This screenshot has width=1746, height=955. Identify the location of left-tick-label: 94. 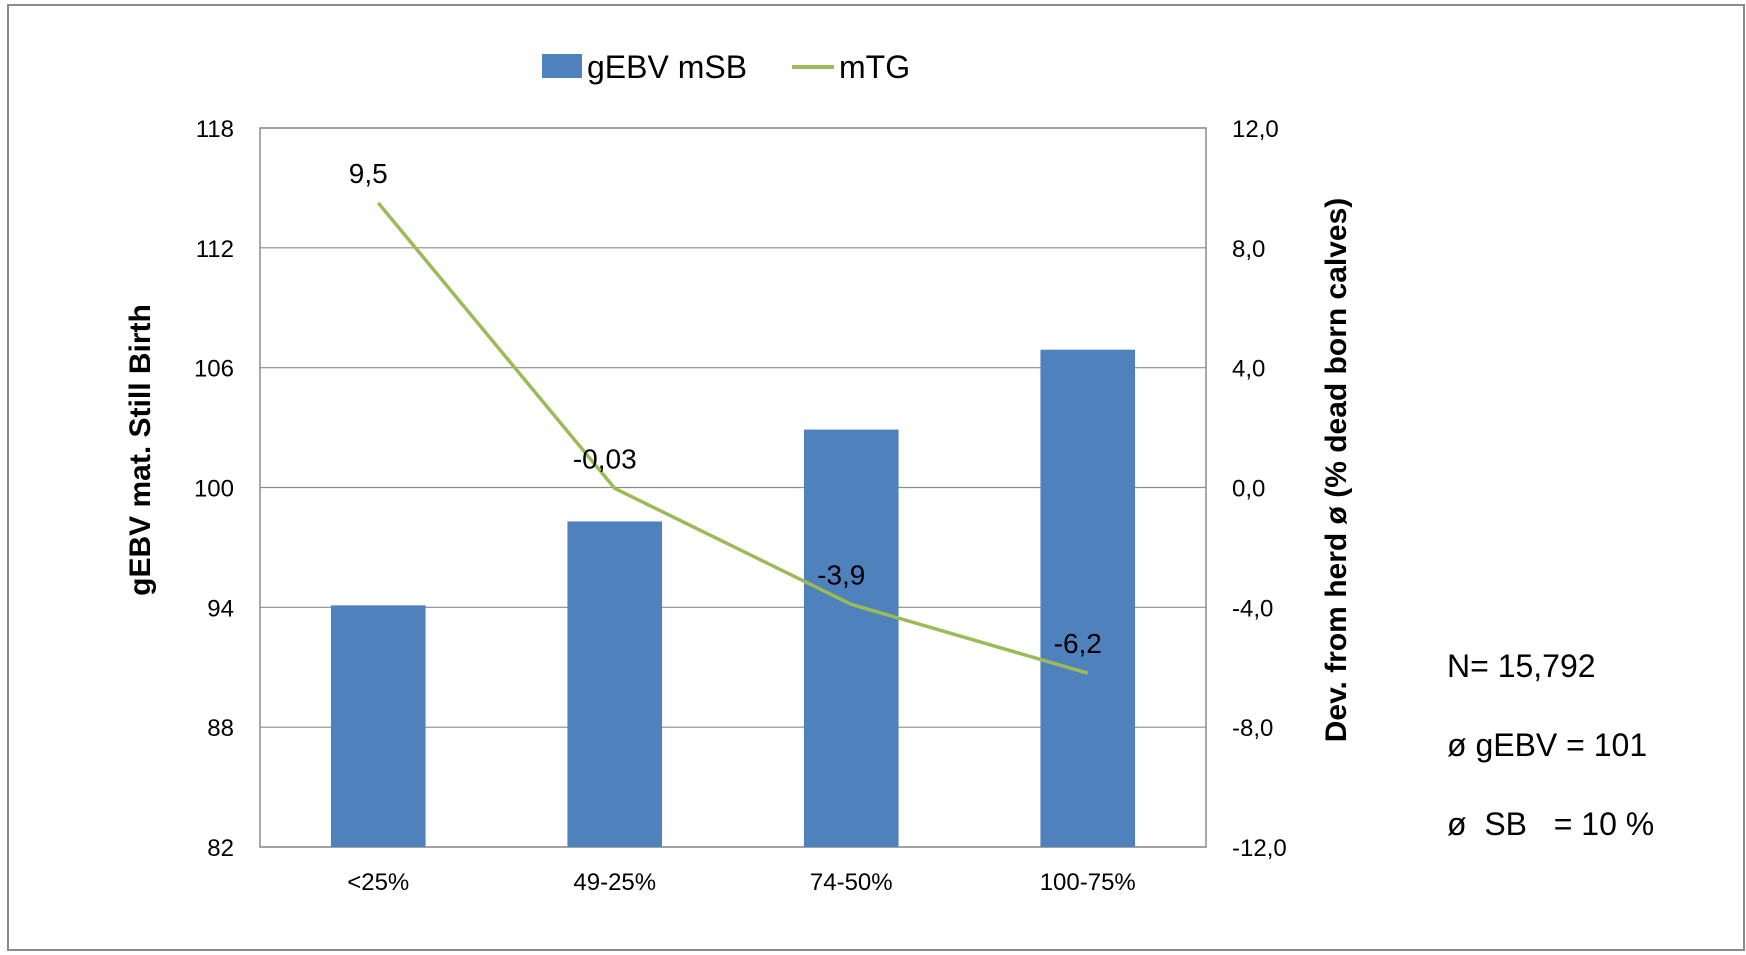
(220, 608).